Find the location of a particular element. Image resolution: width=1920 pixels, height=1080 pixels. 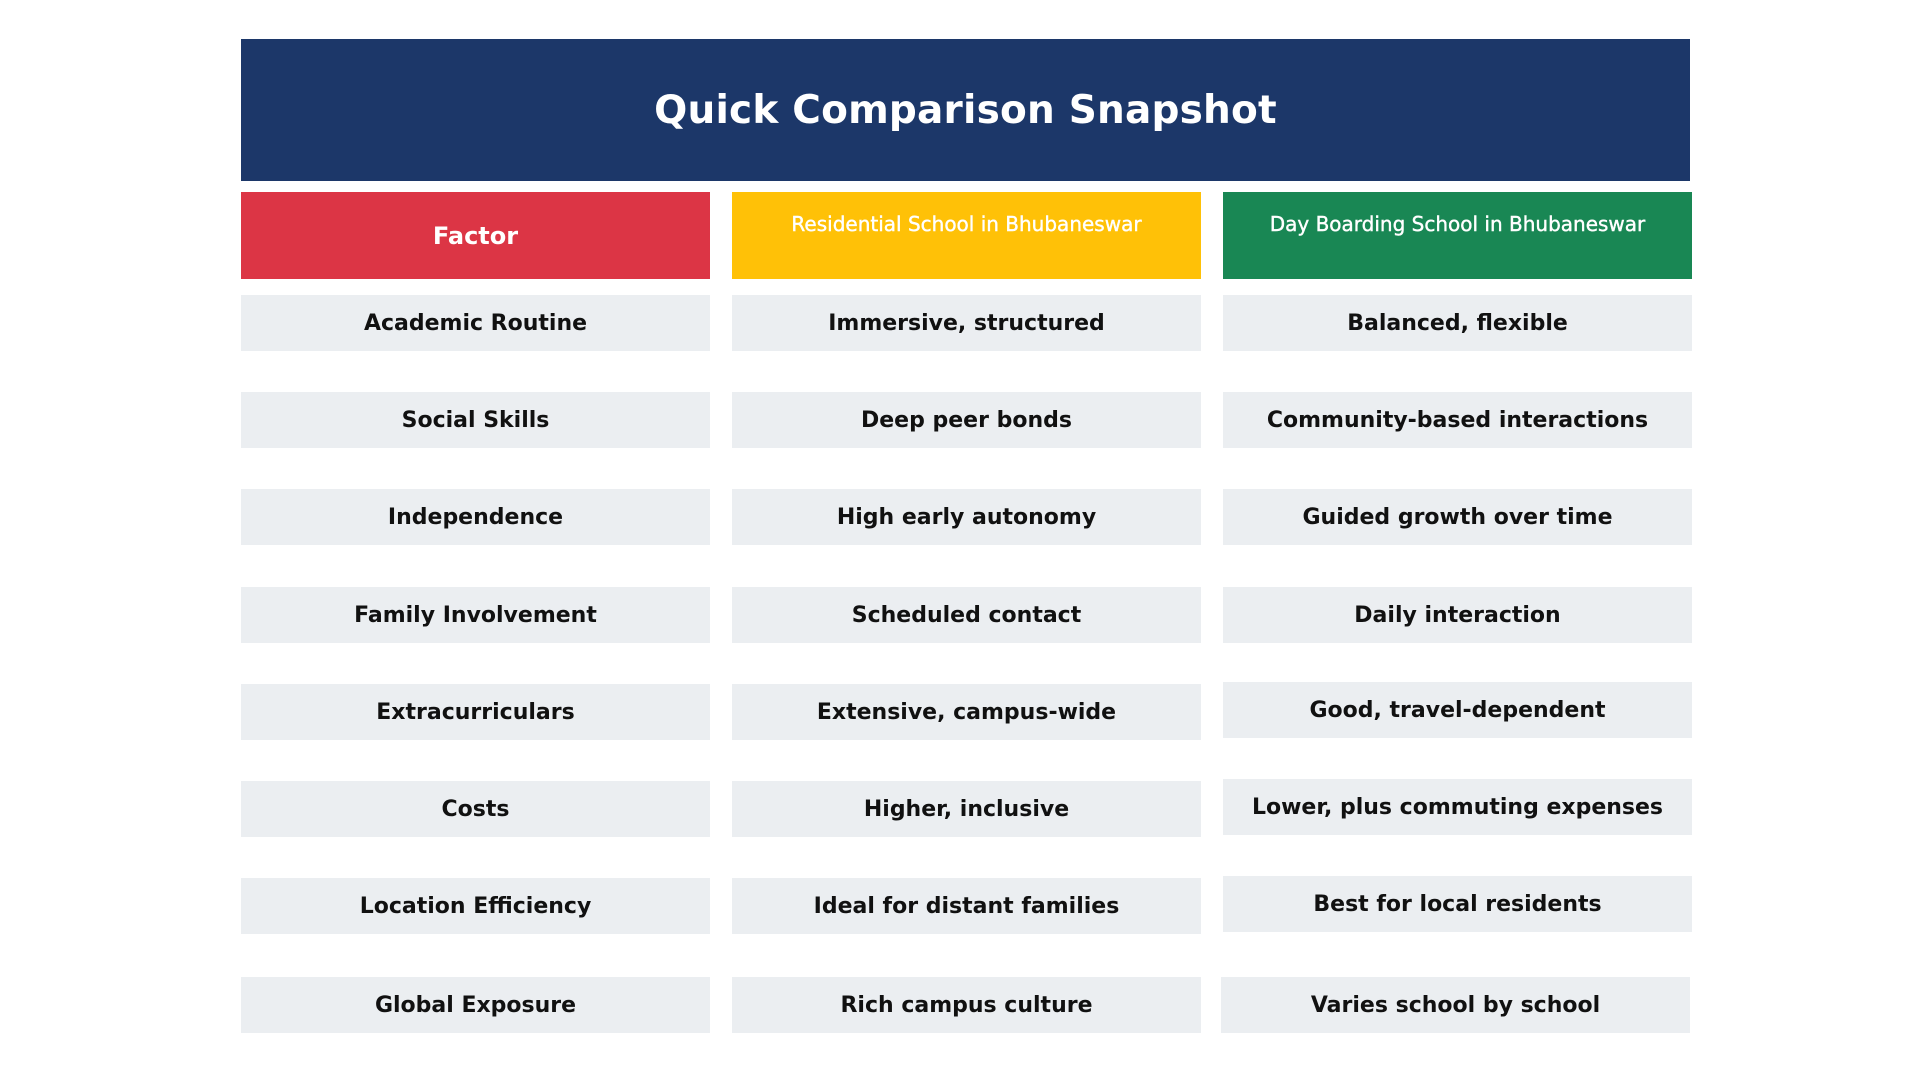

cell-day-boarding: Good, travel-dependent is located at coordinates (1457, 710).